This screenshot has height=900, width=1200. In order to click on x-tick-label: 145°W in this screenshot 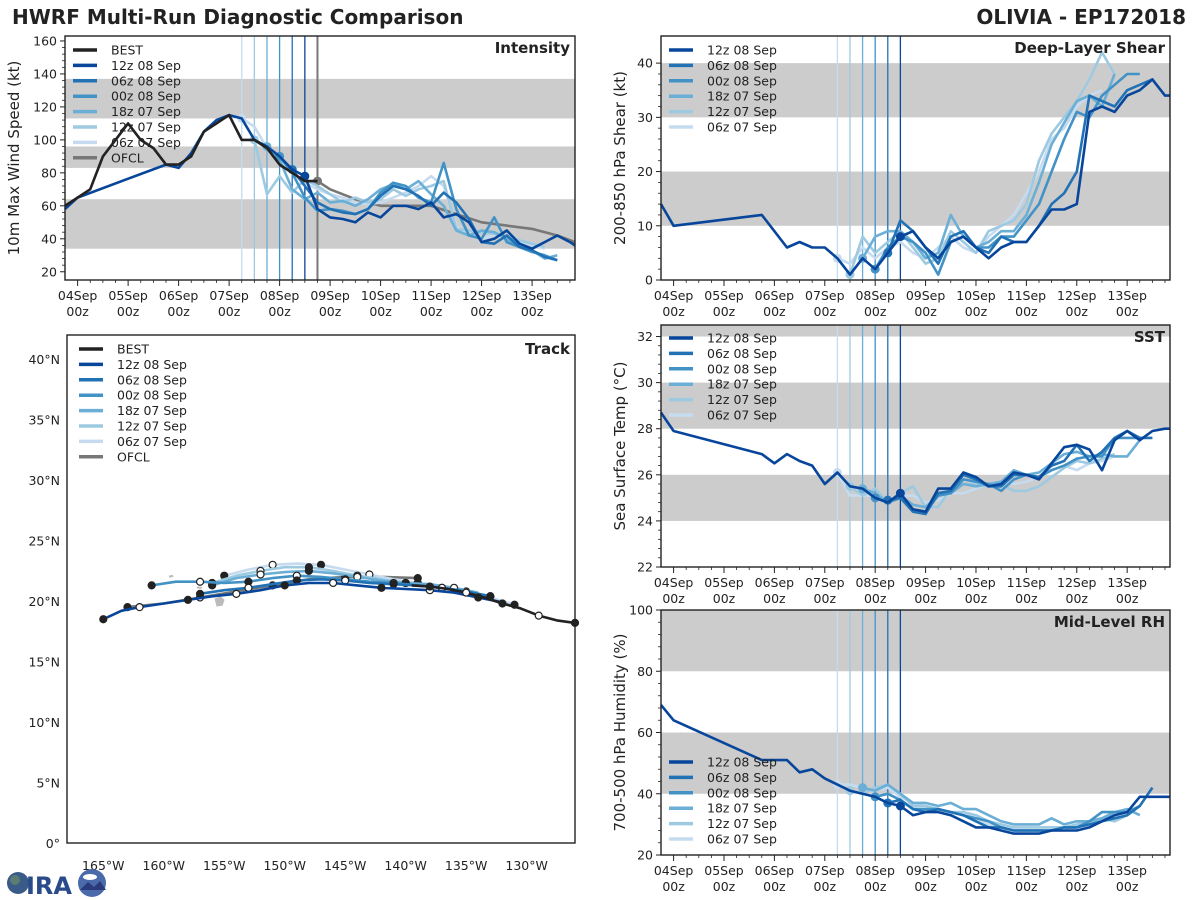, I will do `click(345, 865)`.